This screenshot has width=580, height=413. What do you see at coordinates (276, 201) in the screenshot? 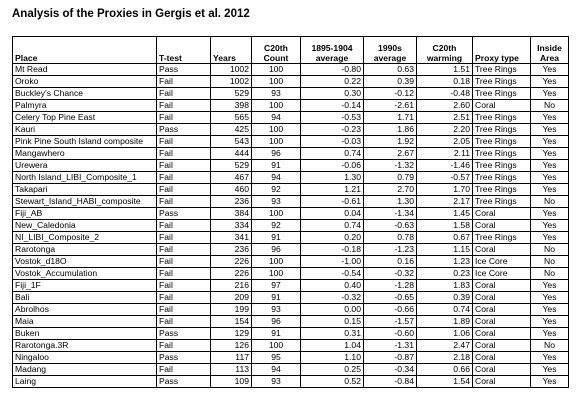
I see `cell-c20th-count: 93` at bounding box center [276, 201].